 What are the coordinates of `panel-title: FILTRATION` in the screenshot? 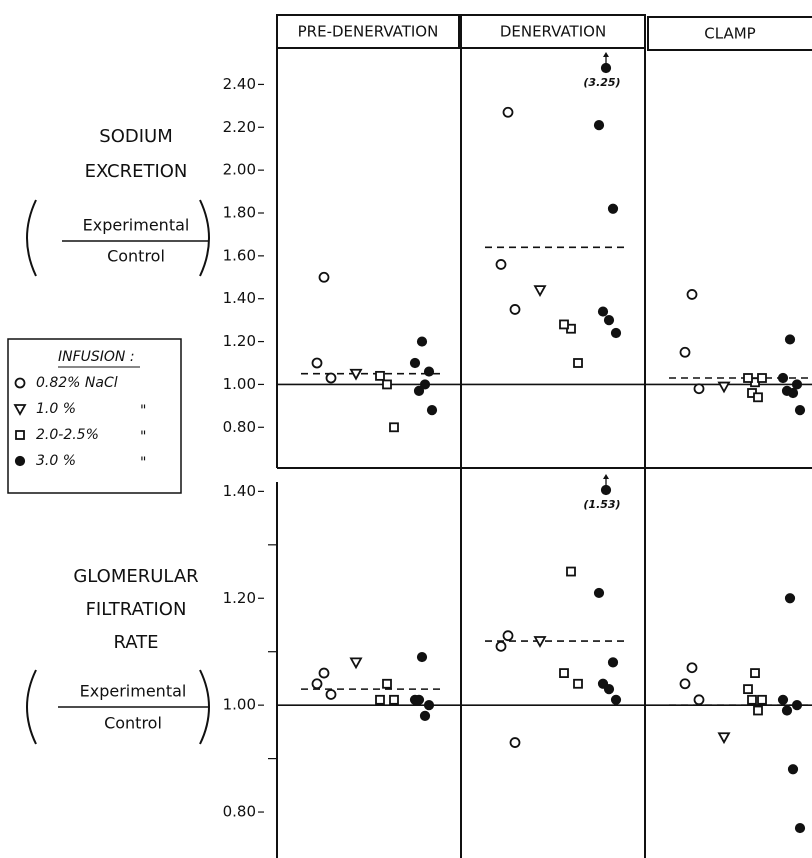 It's located at (136, 609).